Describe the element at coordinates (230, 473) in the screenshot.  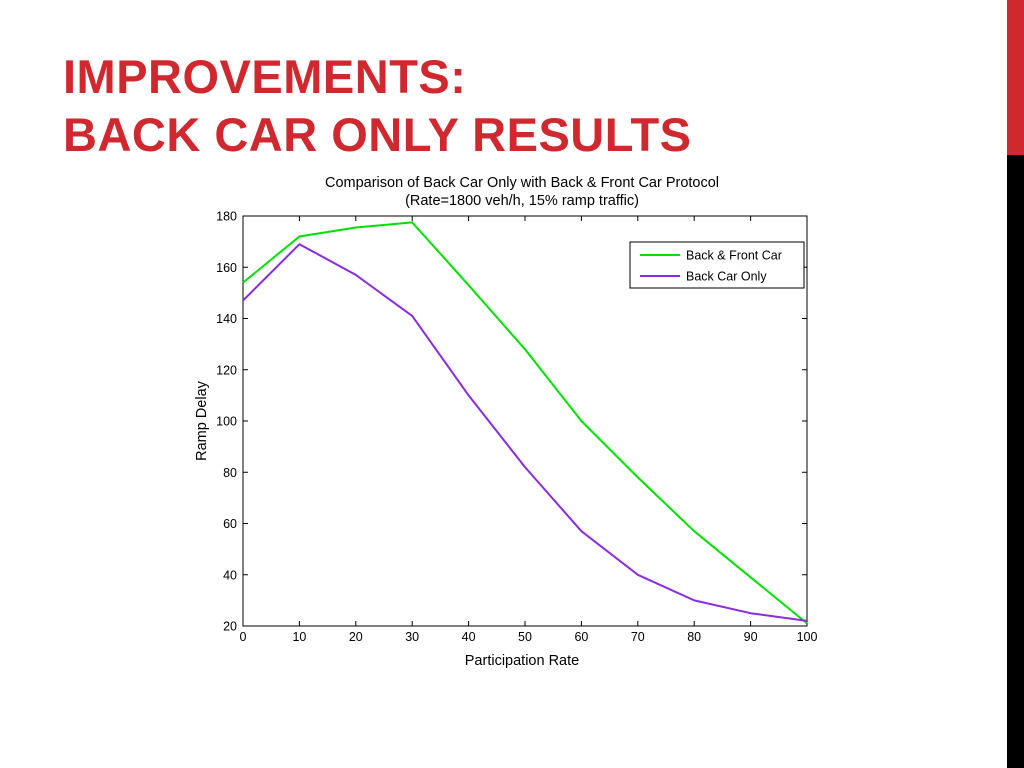
I see `y-tick-label: 80` at that location.